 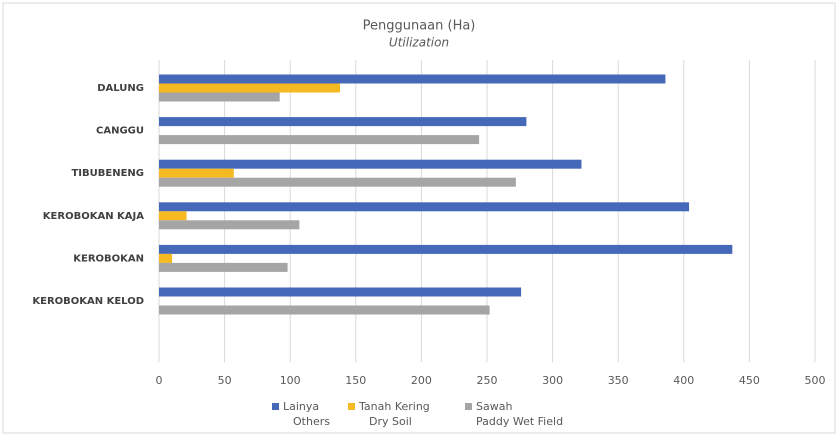 What do you see at coordinates (419, 43) in the screenshot?
I see `chart-subtitle: Utilization` at bounding box center [419, 43].